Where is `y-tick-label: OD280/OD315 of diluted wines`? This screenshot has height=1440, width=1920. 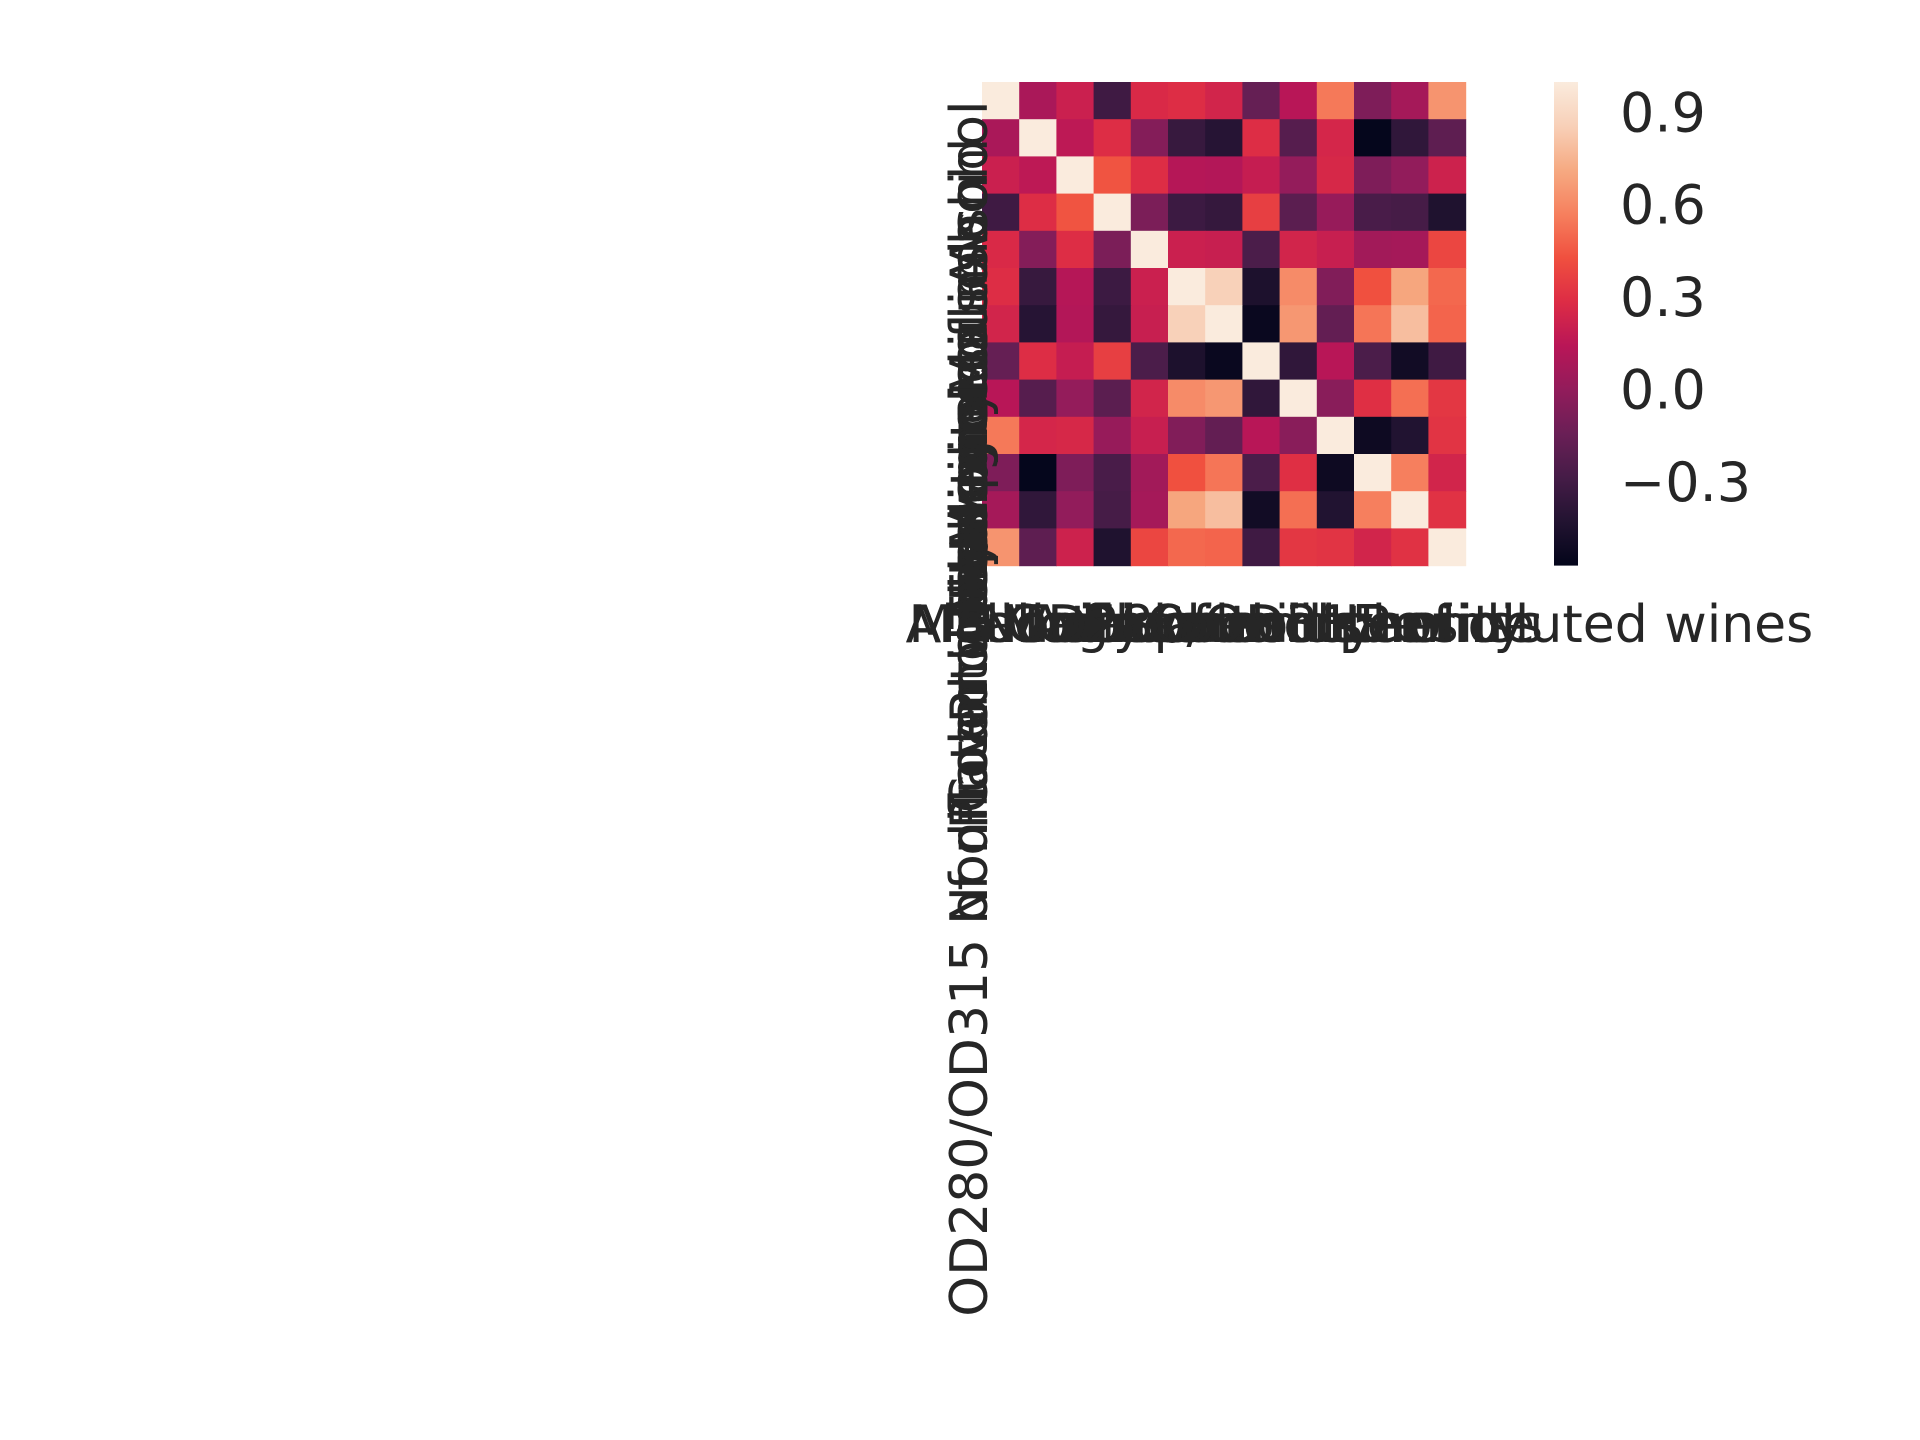
y-tick-label: OD280/OD315 of diluted wines is located at coordinates (970, 913).